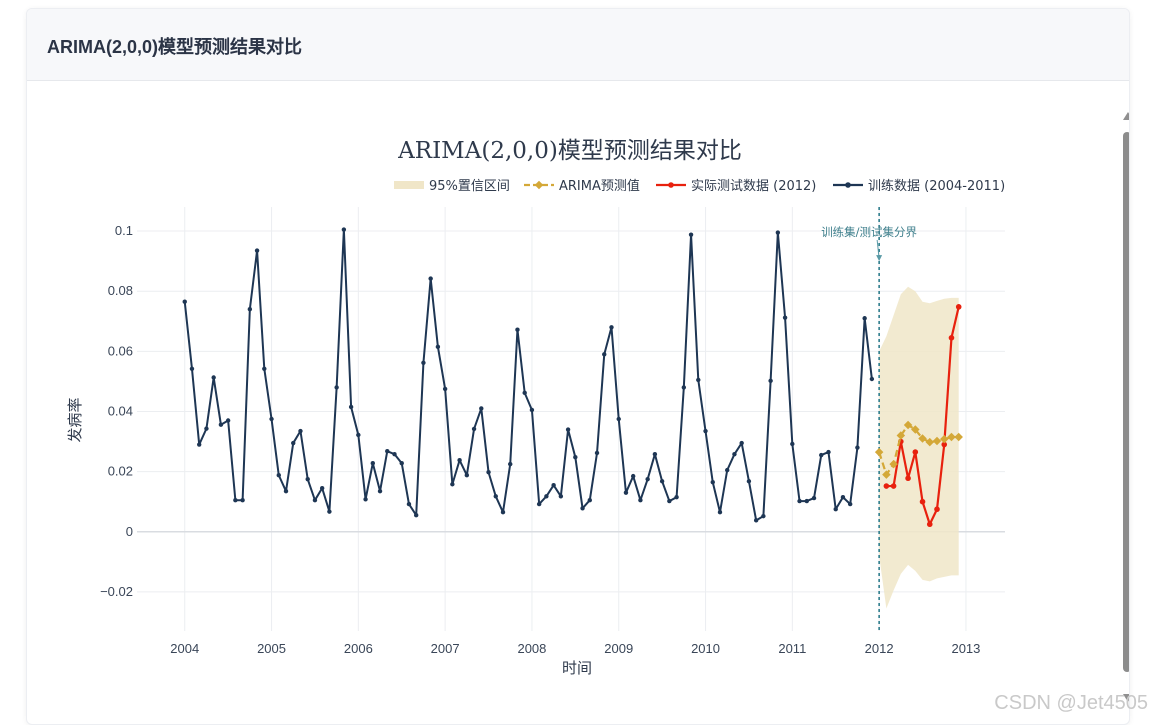 The width and height of the screenshot is (1154, 725). What do you see at coordinates (879, 258) in the screenshot?
I see `annotation-arrowhead-icon` at bounding box center [879, 258].